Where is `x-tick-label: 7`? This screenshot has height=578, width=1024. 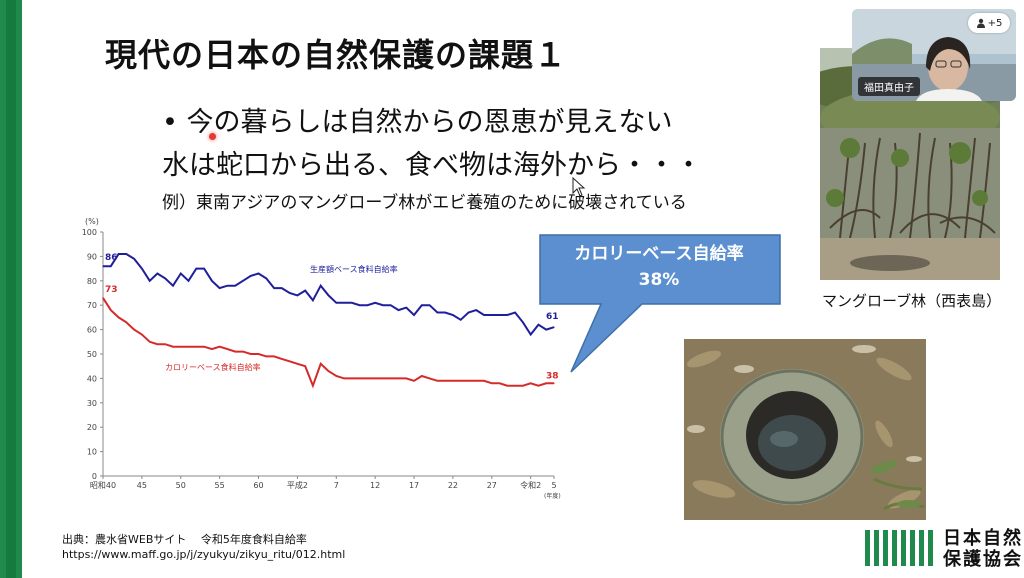
x-tick-label: 7 is located at coordinates (336, 485).